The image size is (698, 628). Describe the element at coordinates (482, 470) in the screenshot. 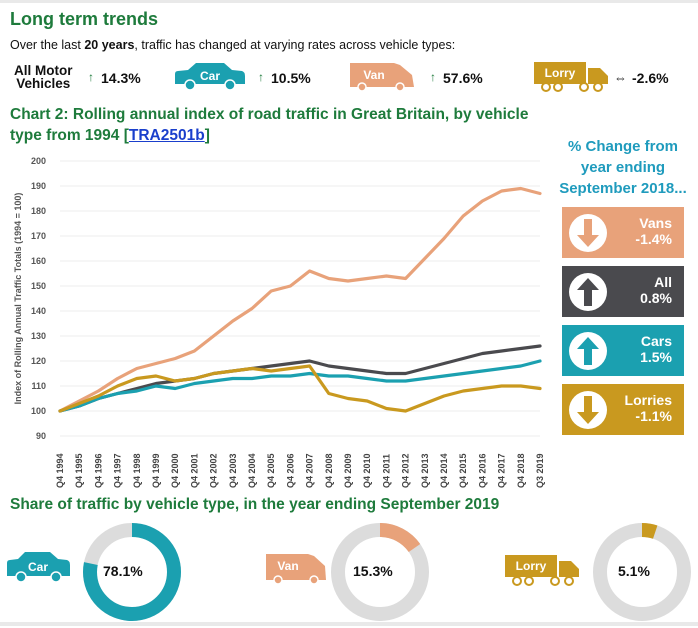

I see `x-tick-label: Q4 2016` at that location.